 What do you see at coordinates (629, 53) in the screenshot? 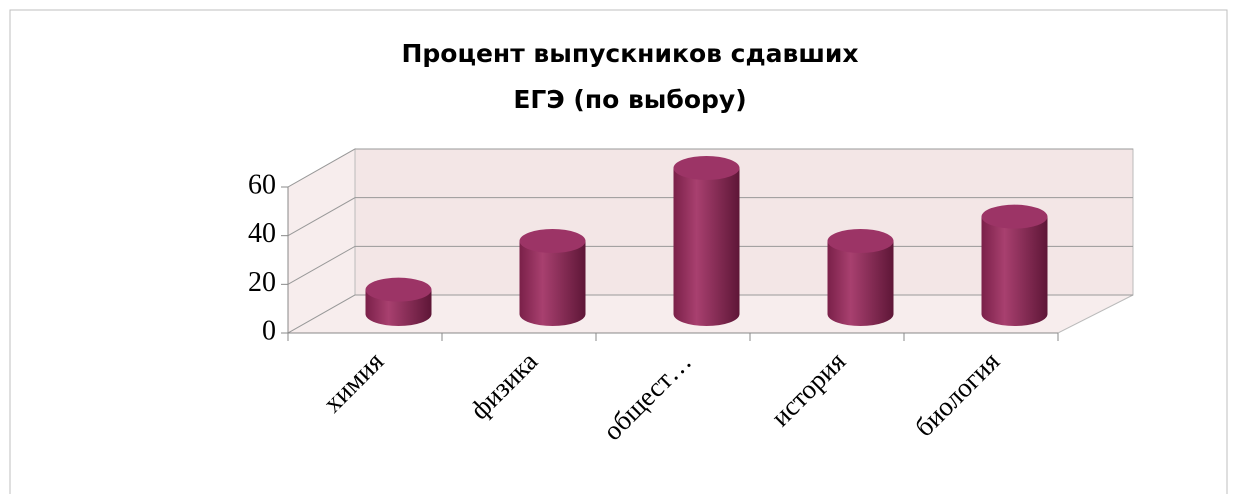
I see `chart-title: Процент выпускников сдавших` at bounding box center [629, 53].